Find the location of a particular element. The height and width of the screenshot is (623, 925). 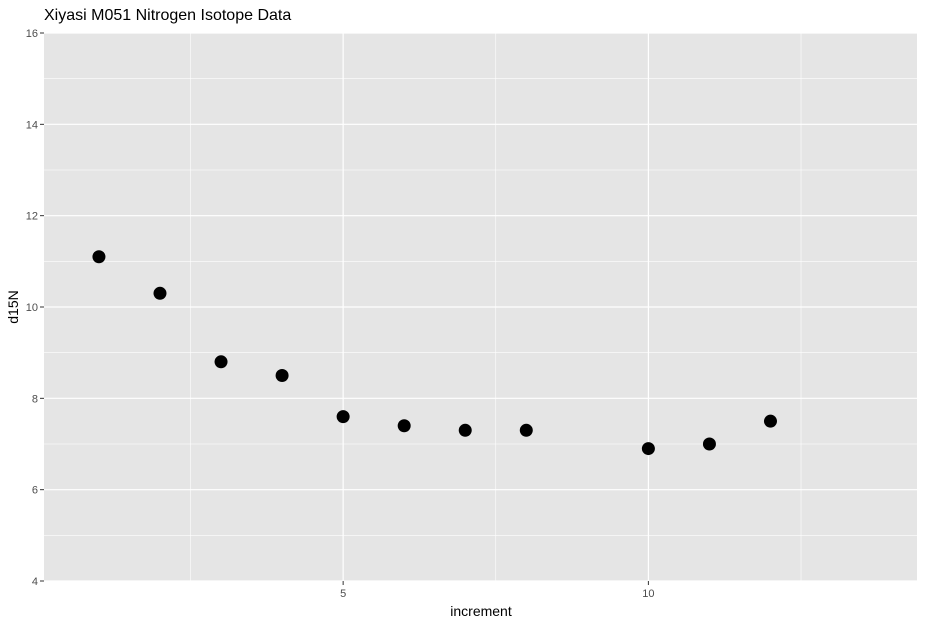

x-axis: 5 10 is located at coordinates (497, 590).